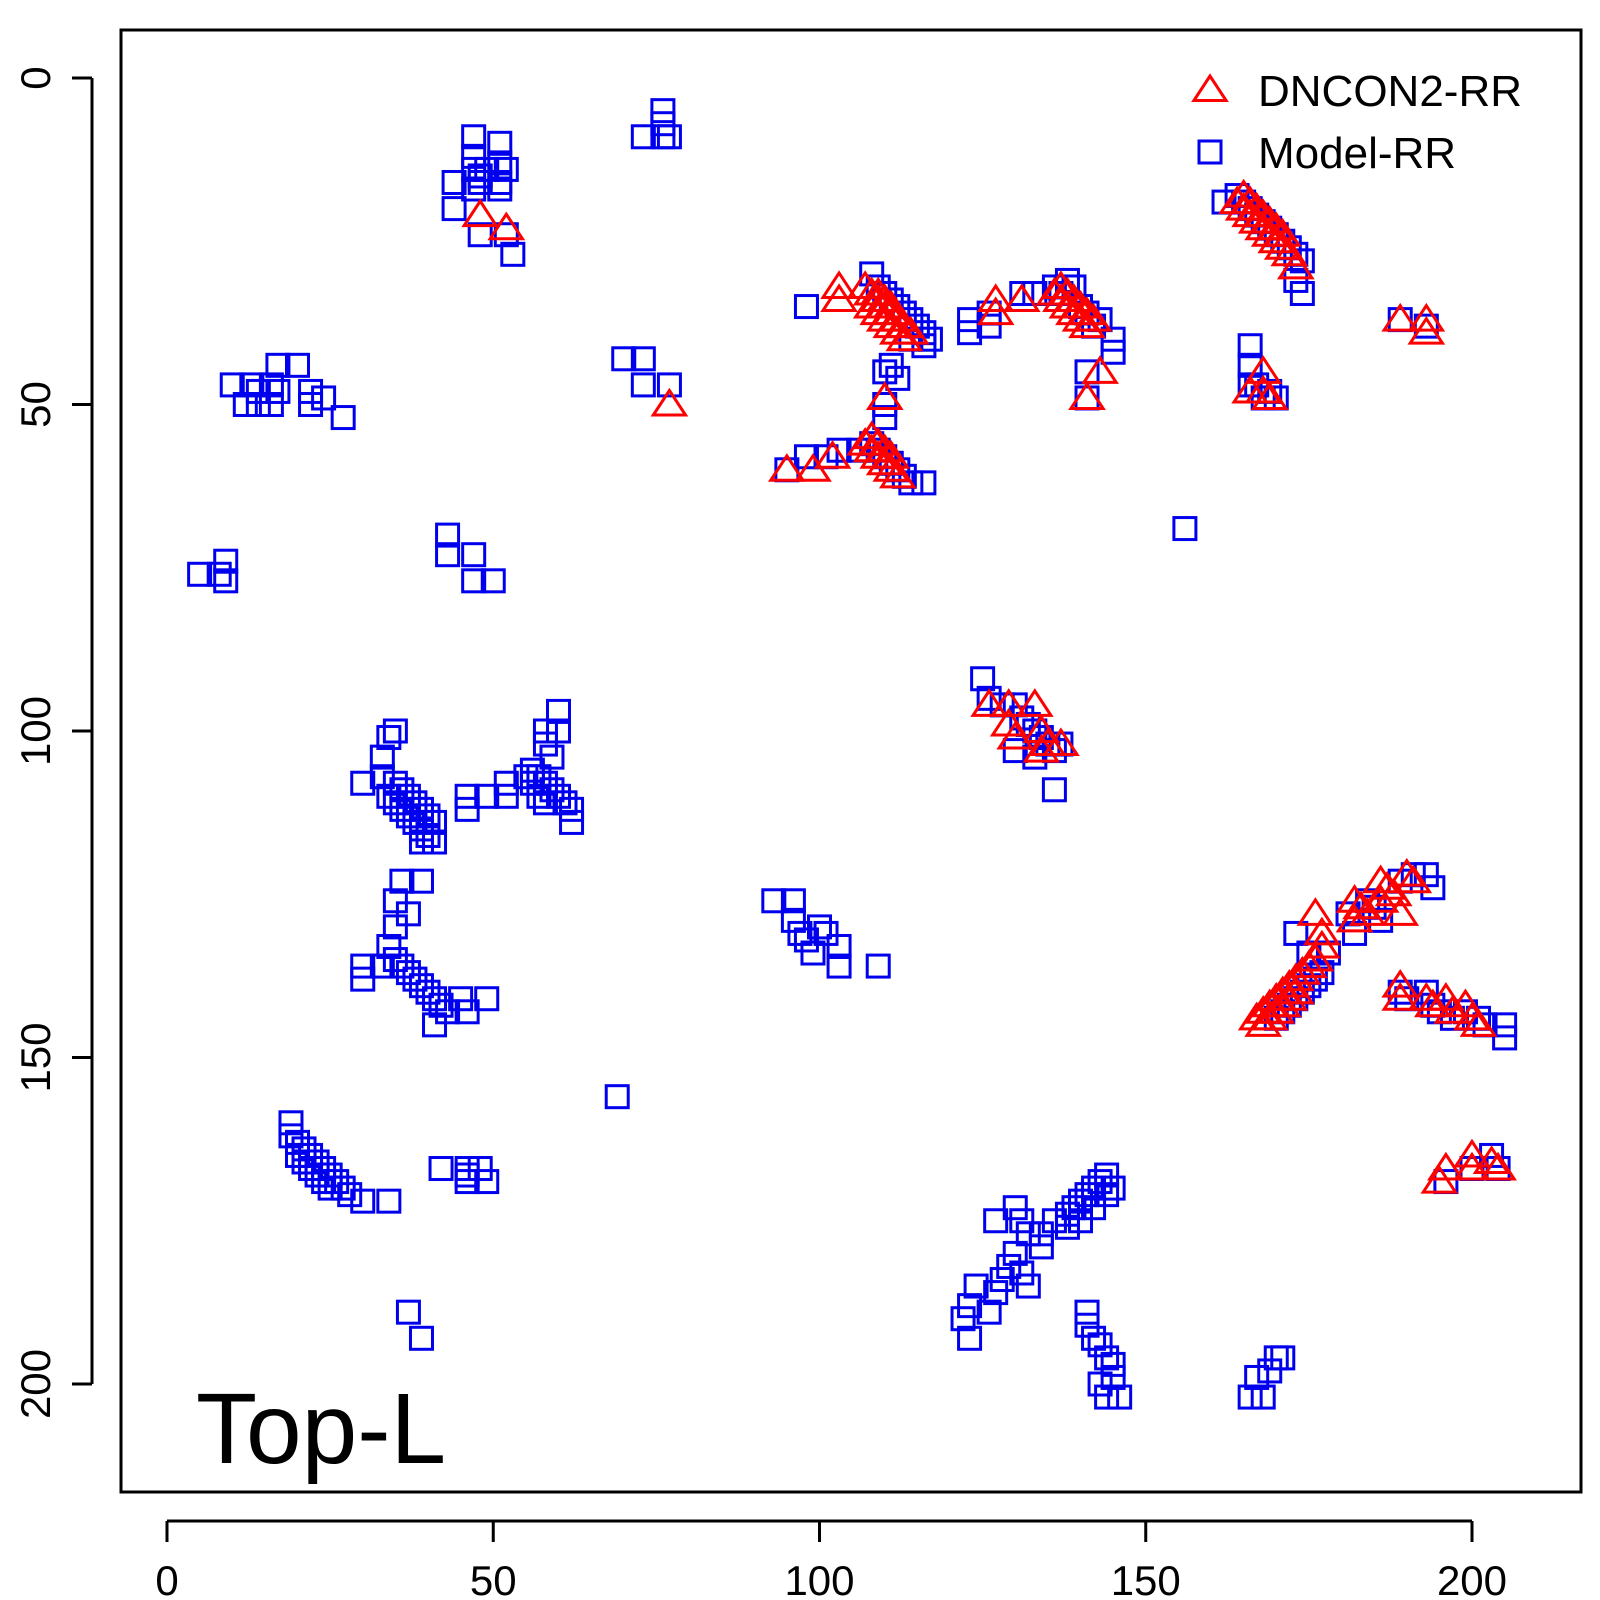  What do you see at coordinates (1356, 91) in the screenshot?
I see `legend-item: DNCON2-RR` at bounding box center [1356, 91].